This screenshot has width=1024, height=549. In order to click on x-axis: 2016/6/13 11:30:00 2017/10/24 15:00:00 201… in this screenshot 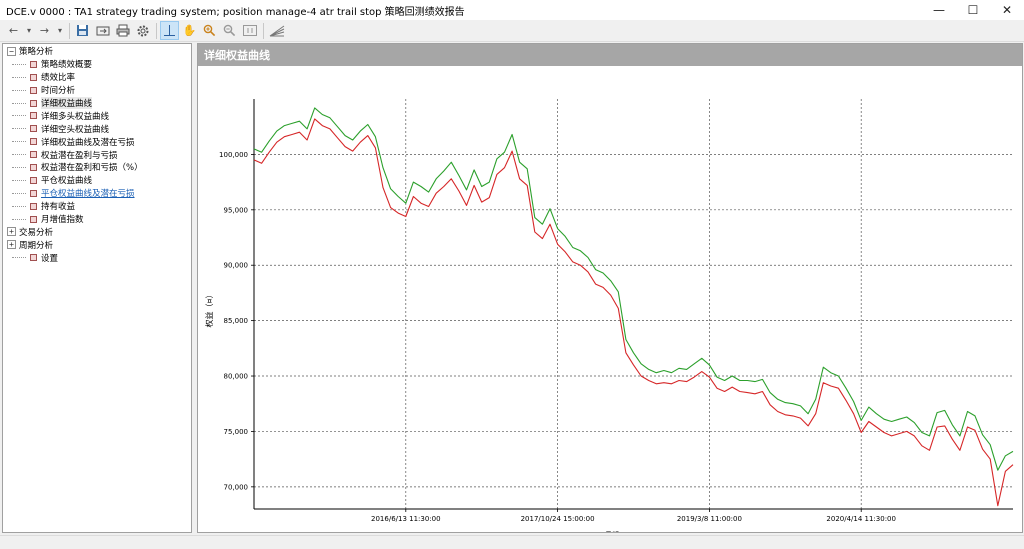, I will do `click(633, 515)`.